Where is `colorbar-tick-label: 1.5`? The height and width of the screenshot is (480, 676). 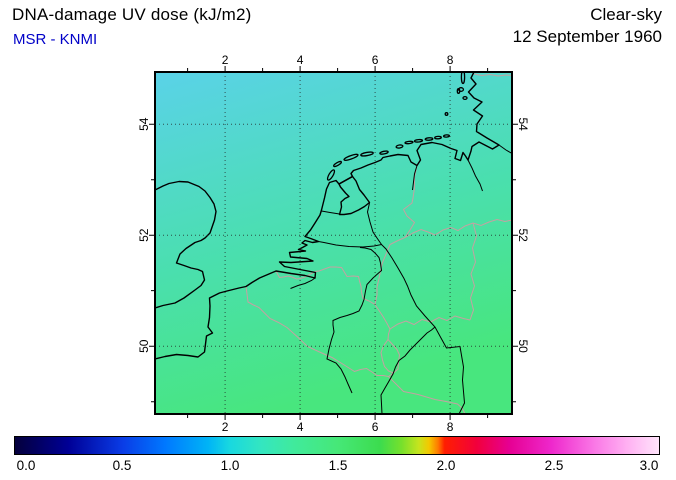
colorbar-tick-label: 1.5 is located at coordinates (338, 465).